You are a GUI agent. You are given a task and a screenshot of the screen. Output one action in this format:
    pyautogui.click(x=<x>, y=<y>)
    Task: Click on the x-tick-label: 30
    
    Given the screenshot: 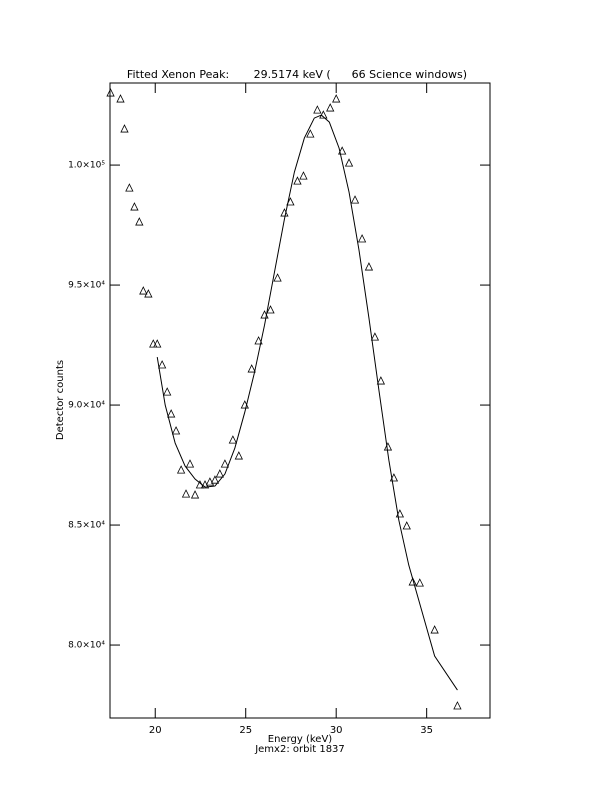 What is the action you would take?
    pyautogui.click(x=336, y=730)
    